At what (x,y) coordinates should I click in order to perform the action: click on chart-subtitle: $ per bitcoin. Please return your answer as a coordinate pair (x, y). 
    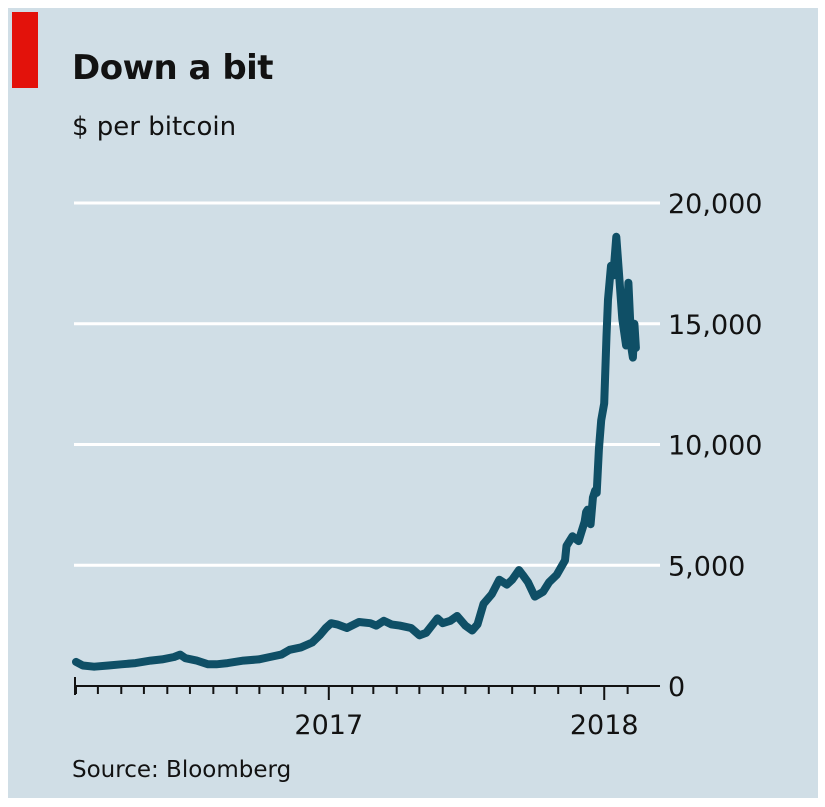
    Looking at the image, I should click on (154, 127).